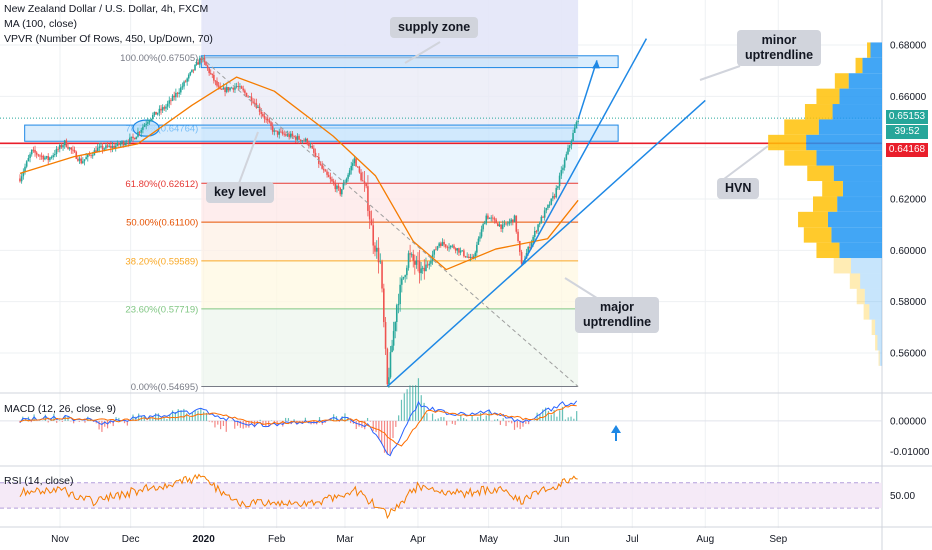 The height and width of the screenshot is (550, 932). I want to click on x-axis-tick-label: Aug, so click(705, 539).